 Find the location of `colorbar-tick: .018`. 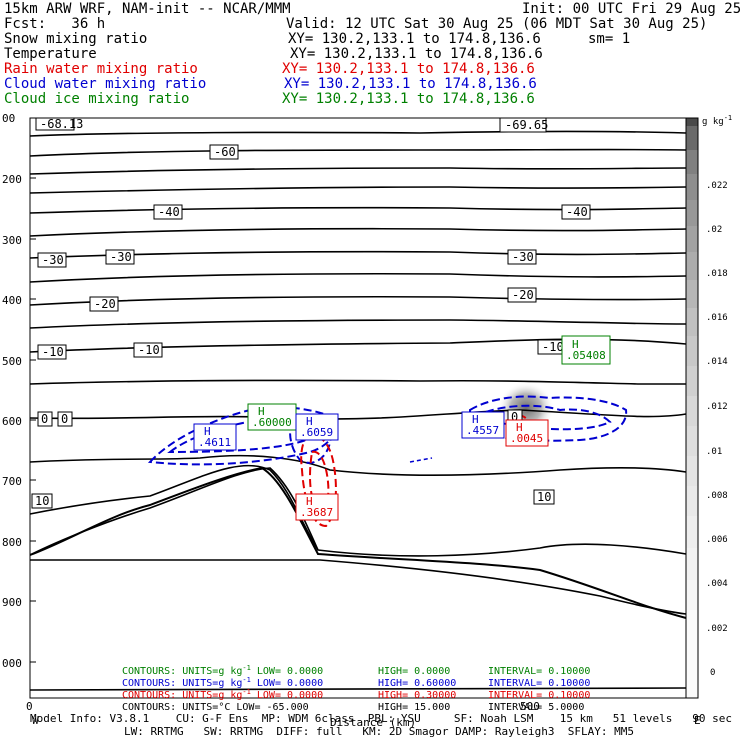

colorbar-tick: .018 is located at coordinates (717, 274).